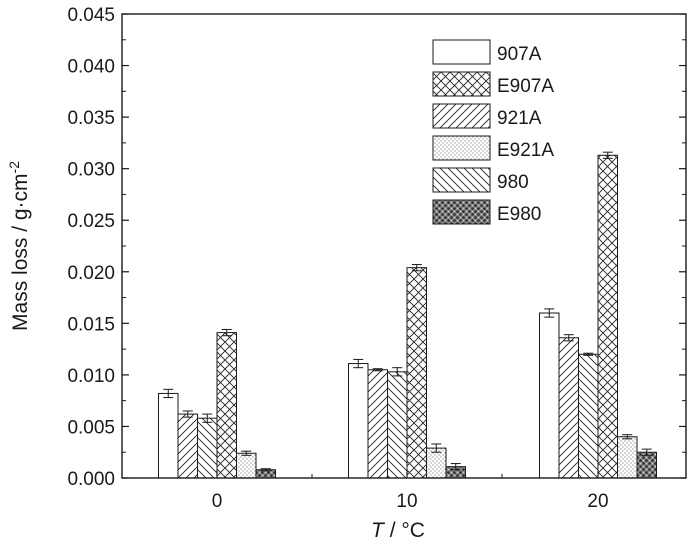 This screenshot has width=700, height=544. Describe the element at coordinates (91, 221) in the screenshot. I see `y-tick-label: 0.025` at that location.